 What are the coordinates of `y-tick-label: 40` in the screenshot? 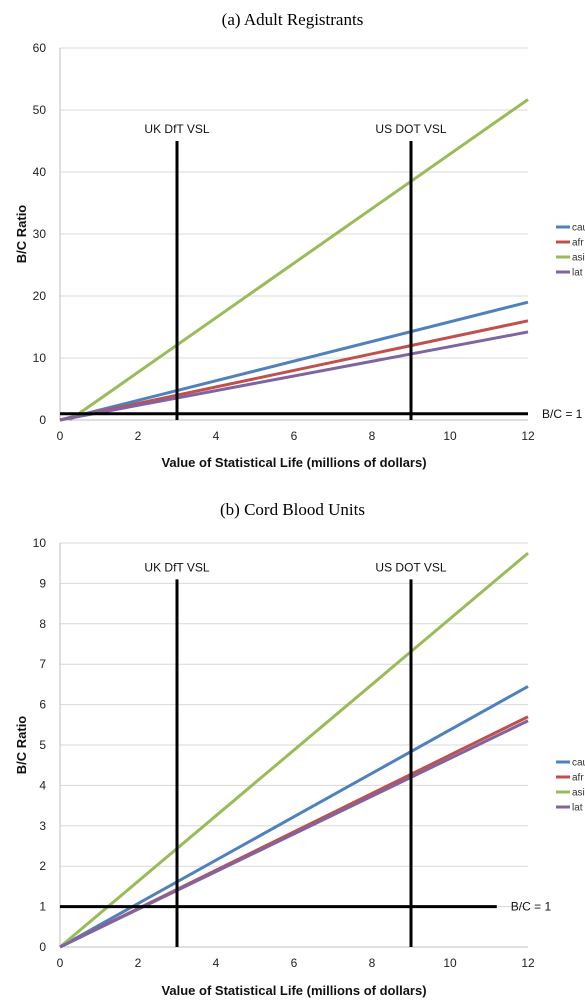 It's located at (40, 172).